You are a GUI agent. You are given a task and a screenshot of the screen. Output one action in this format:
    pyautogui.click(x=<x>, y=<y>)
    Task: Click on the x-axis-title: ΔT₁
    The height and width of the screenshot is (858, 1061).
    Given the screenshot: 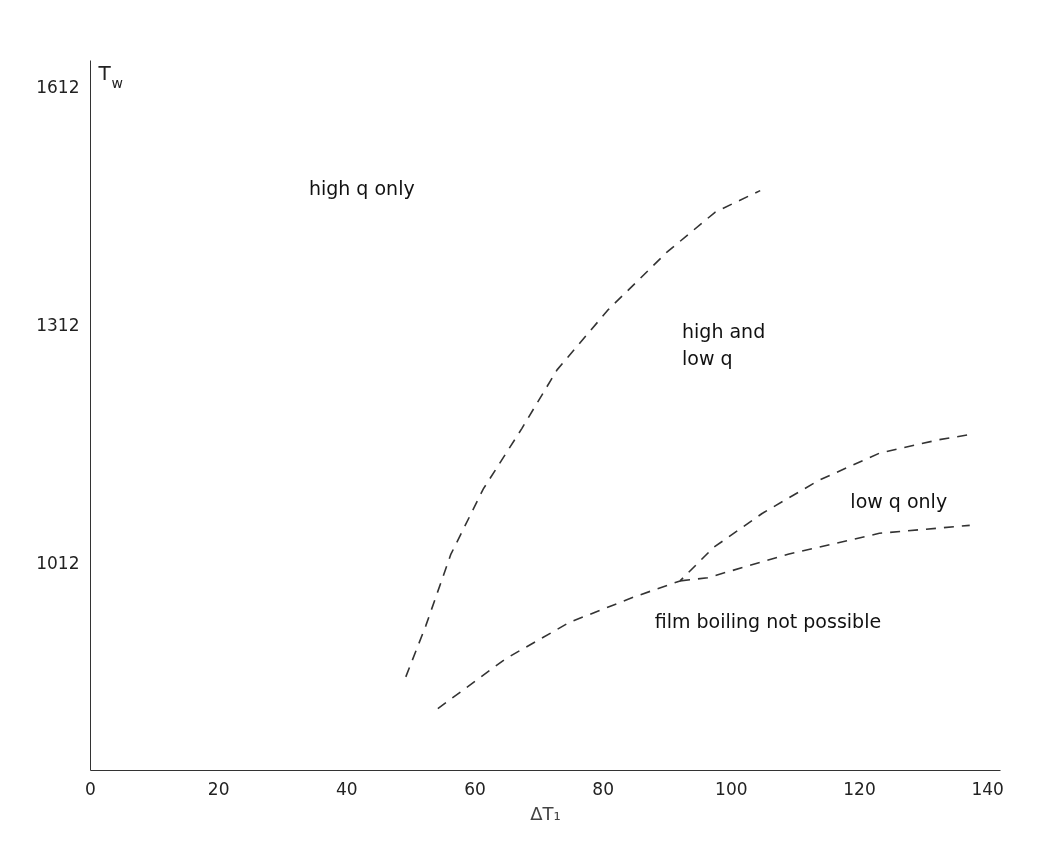 What is the action you would take?
    pyautogui.click(x=545, y=813)
    